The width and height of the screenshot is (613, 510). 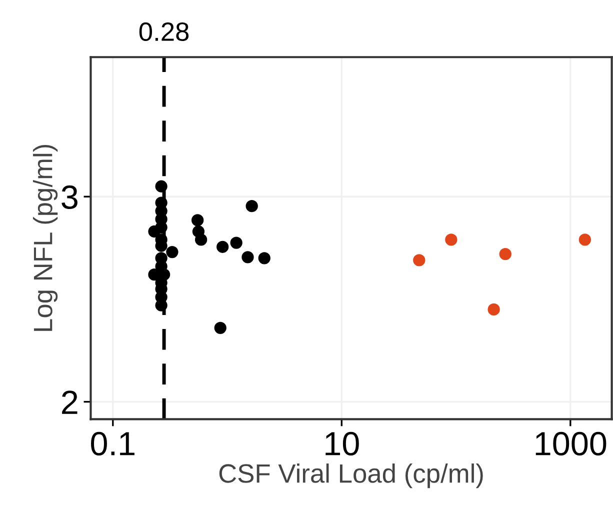 I want to click on ref-line-label: 0.28, so click(x=164, y=32).